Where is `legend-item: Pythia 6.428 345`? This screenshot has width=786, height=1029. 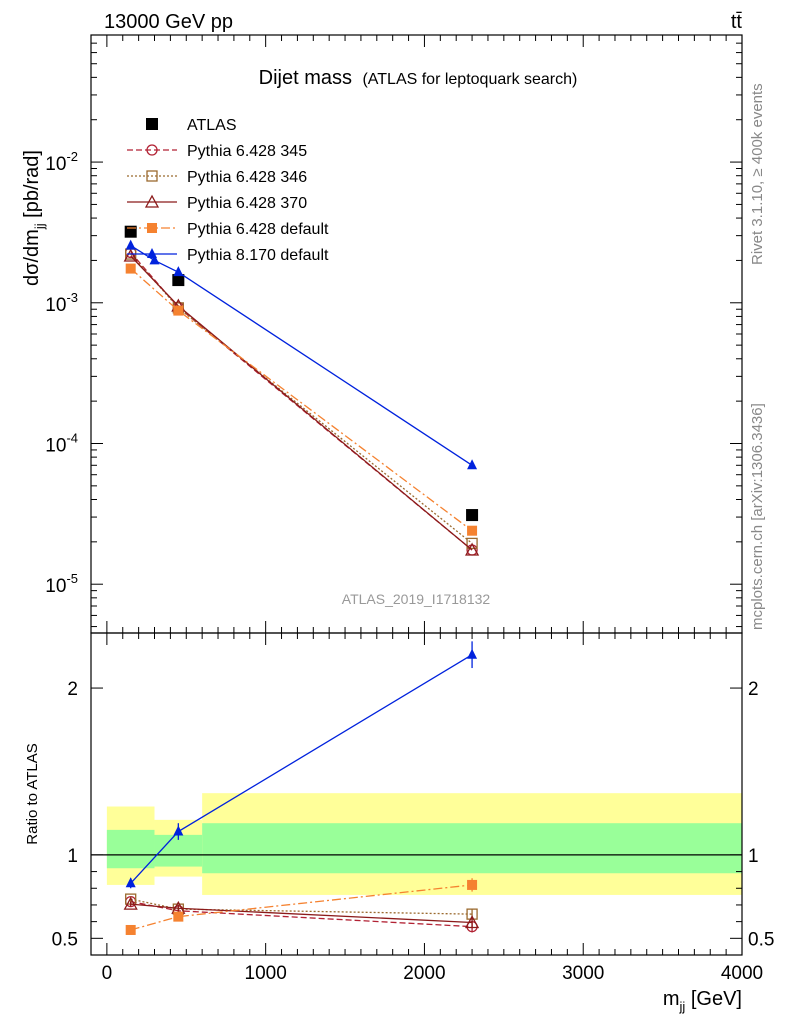
legend-item: Pythia 6.428 345 is located at coordinates (217, 151).